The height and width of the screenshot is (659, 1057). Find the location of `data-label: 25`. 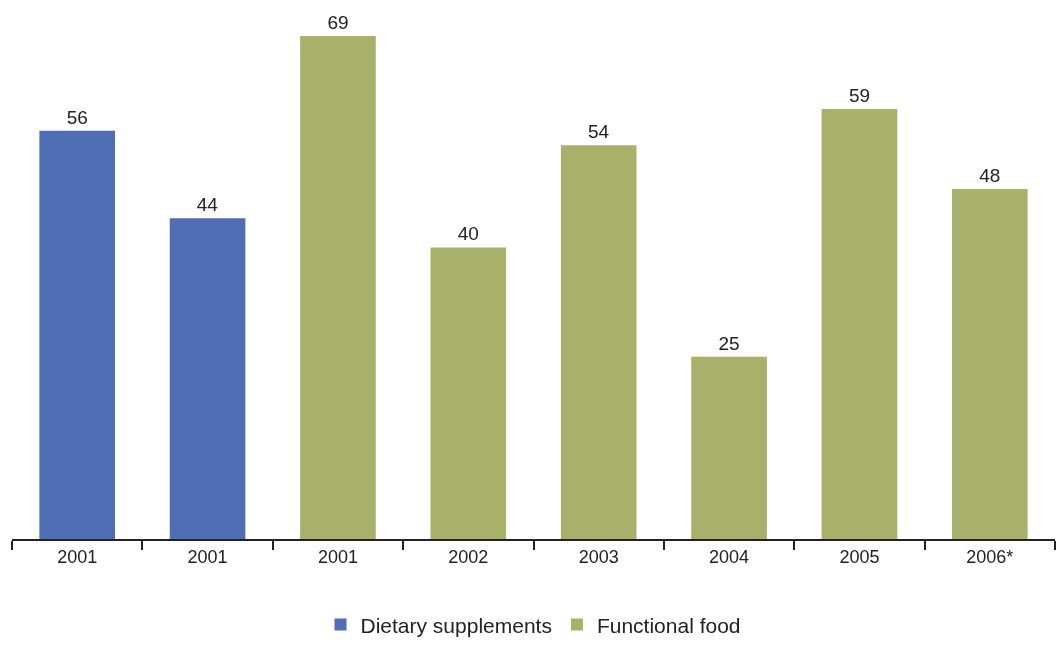

data-label: 25 is located at coordinates (729, 343).